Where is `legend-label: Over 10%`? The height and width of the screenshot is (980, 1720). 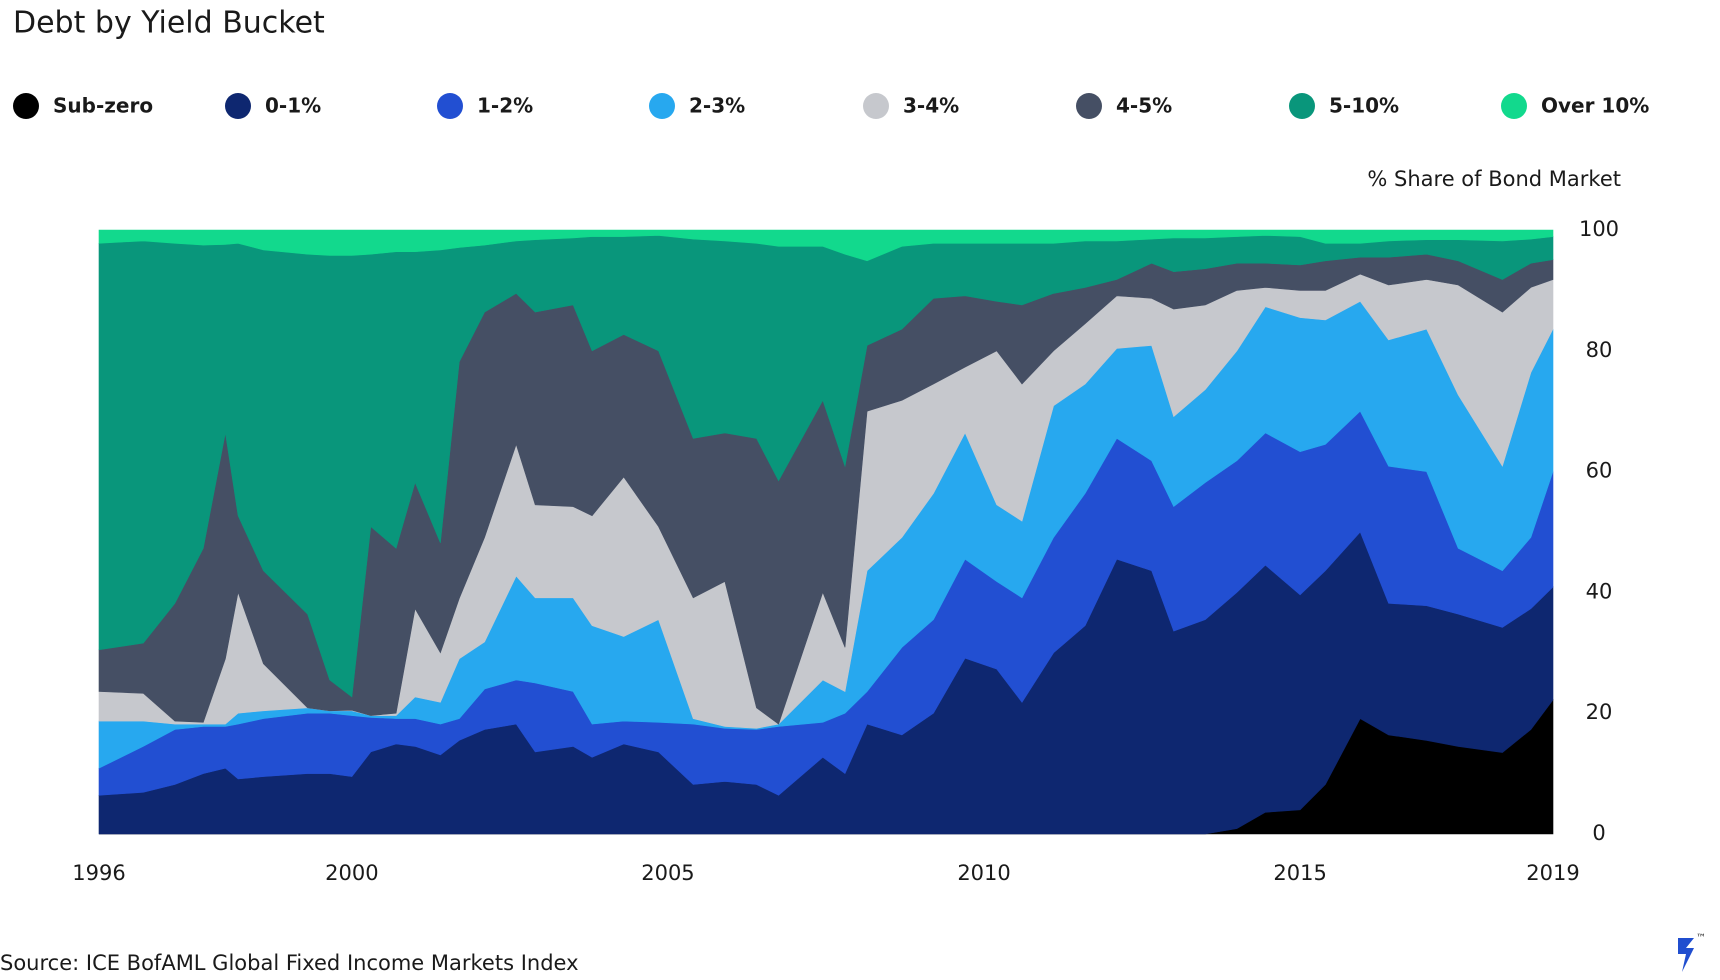
legend-label: Over 10% is located at coordinates (1595, 106).